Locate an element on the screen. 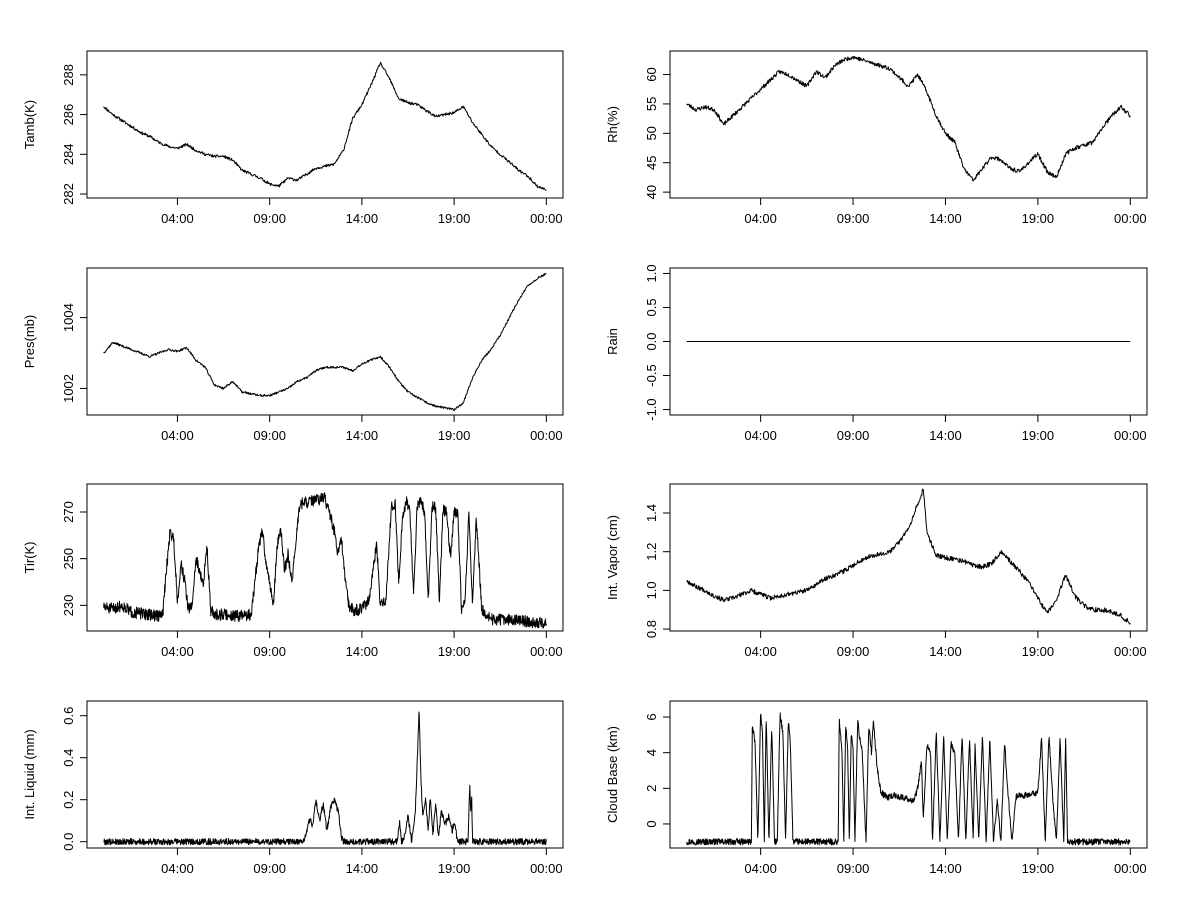 This screenshot has width=1200, height=900. series-line-vapor is located at coordinates (908, 556).